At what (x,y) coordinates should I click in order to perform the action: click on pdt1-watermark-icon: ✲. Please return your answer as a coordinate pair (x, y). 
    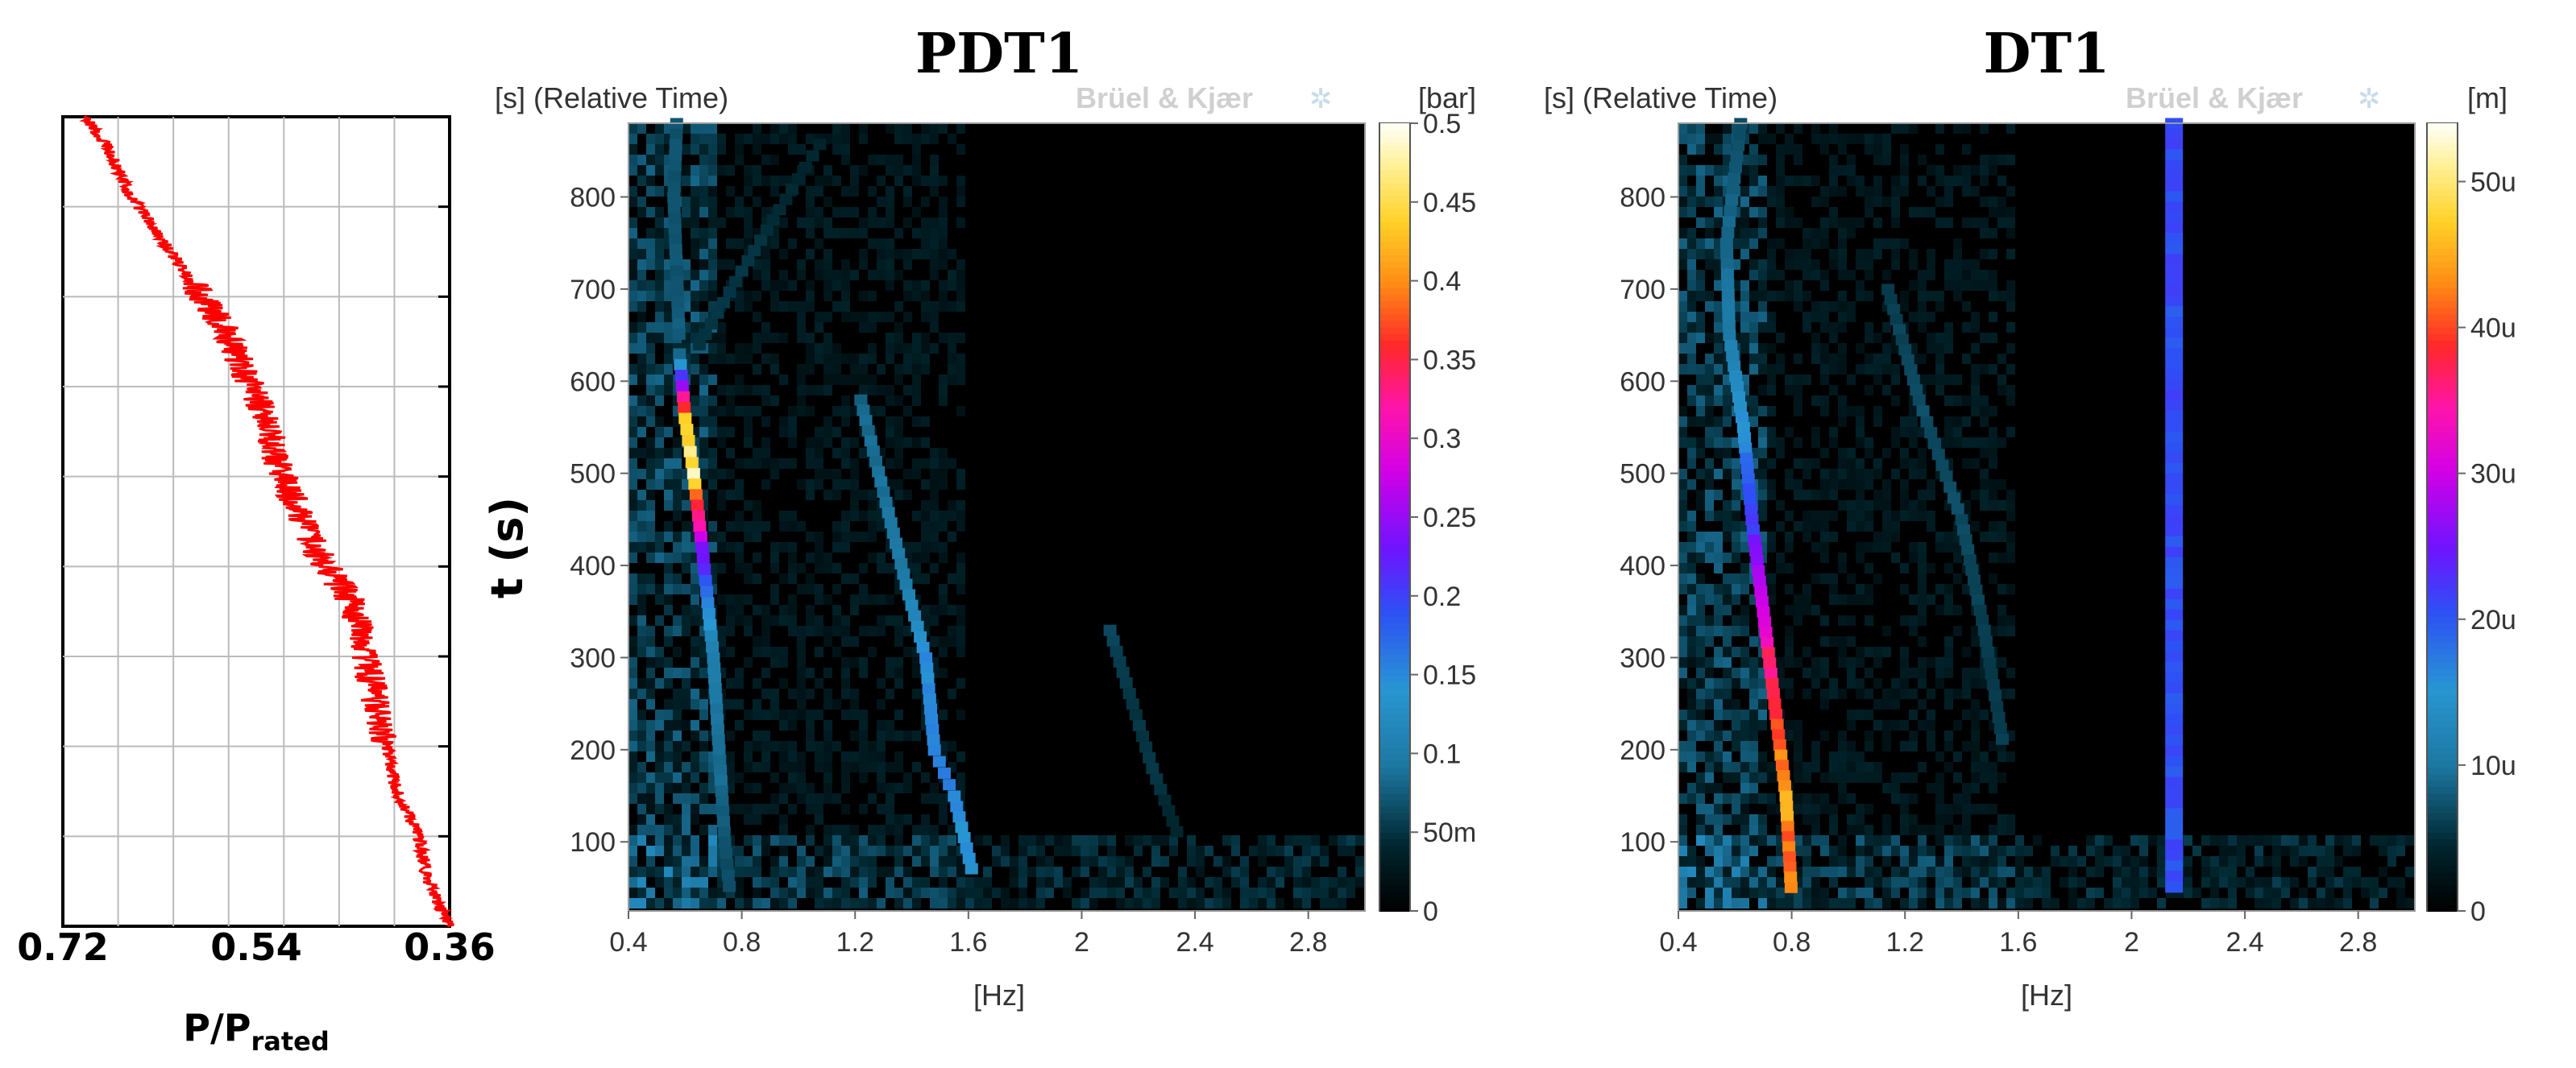
    Looking at the image, I should click on (1321, 99).